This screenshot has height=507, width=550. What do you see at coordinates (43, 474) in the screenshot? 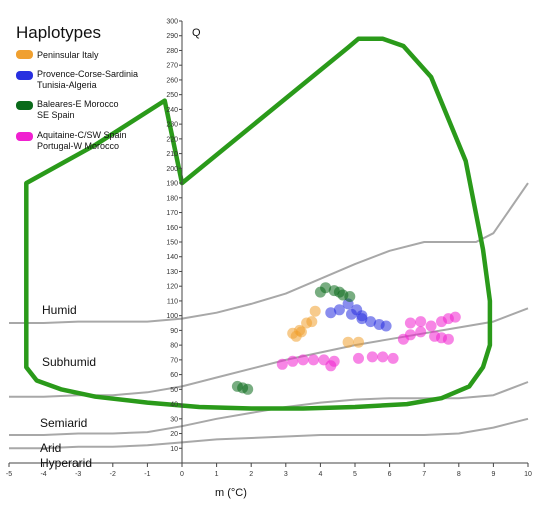
I see `x-tick-label: -4` at bounding box center [43, 474].